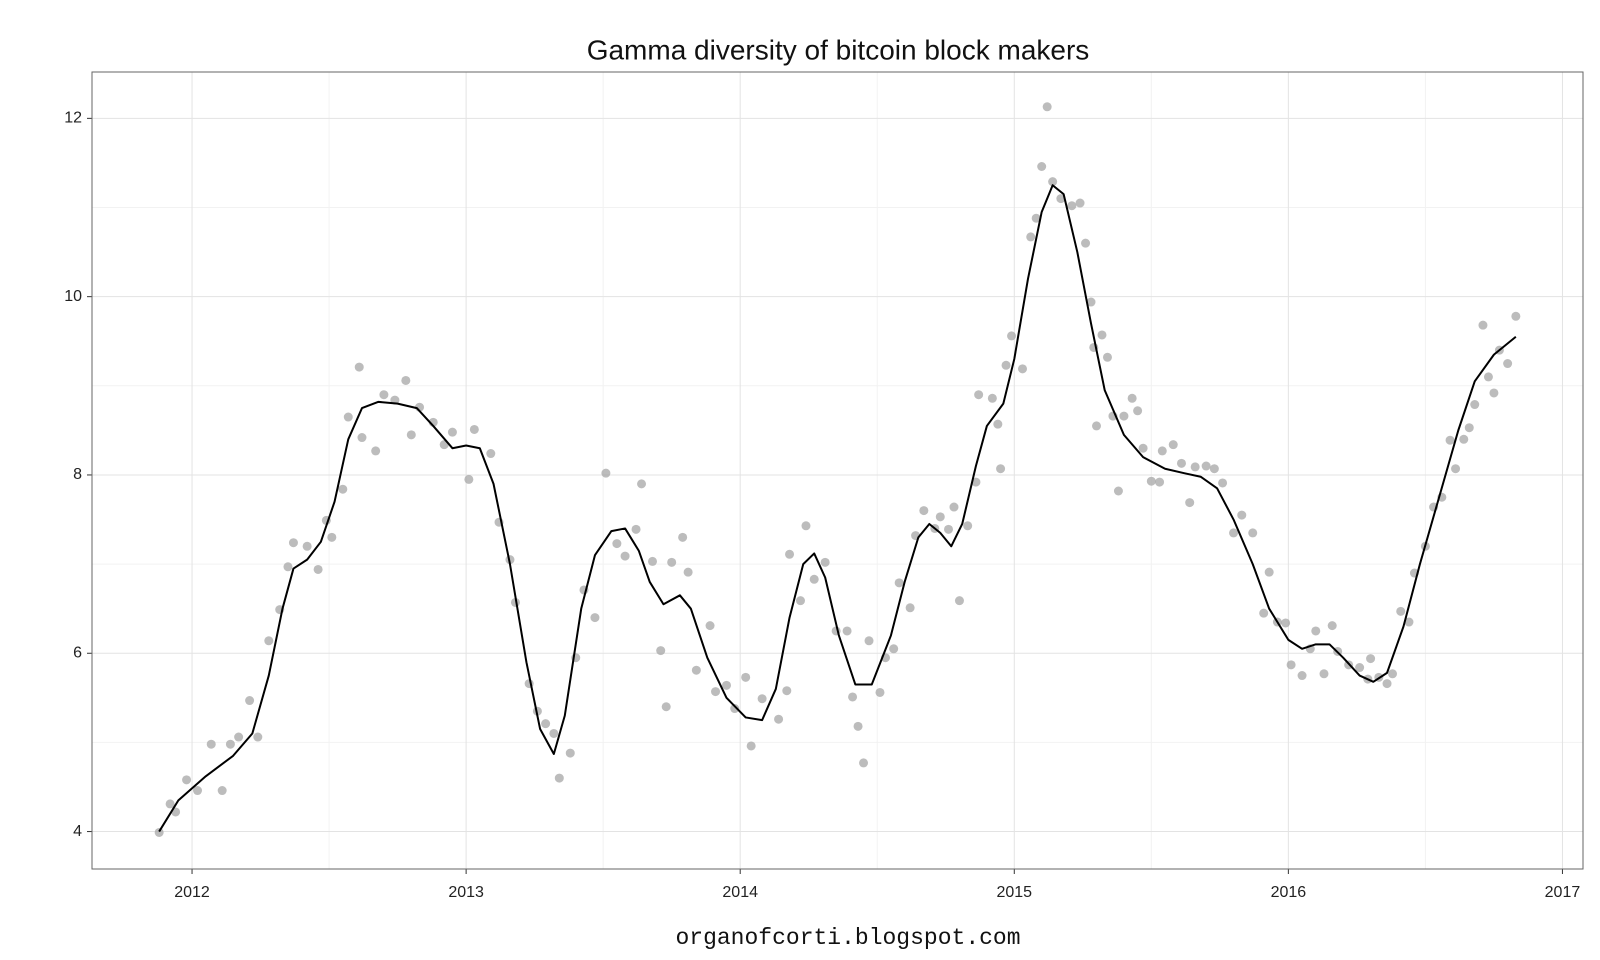 The height and width of the screenshot is (960, 1600). I want to click on x-tick-label: 2015, so click(1014, 892).